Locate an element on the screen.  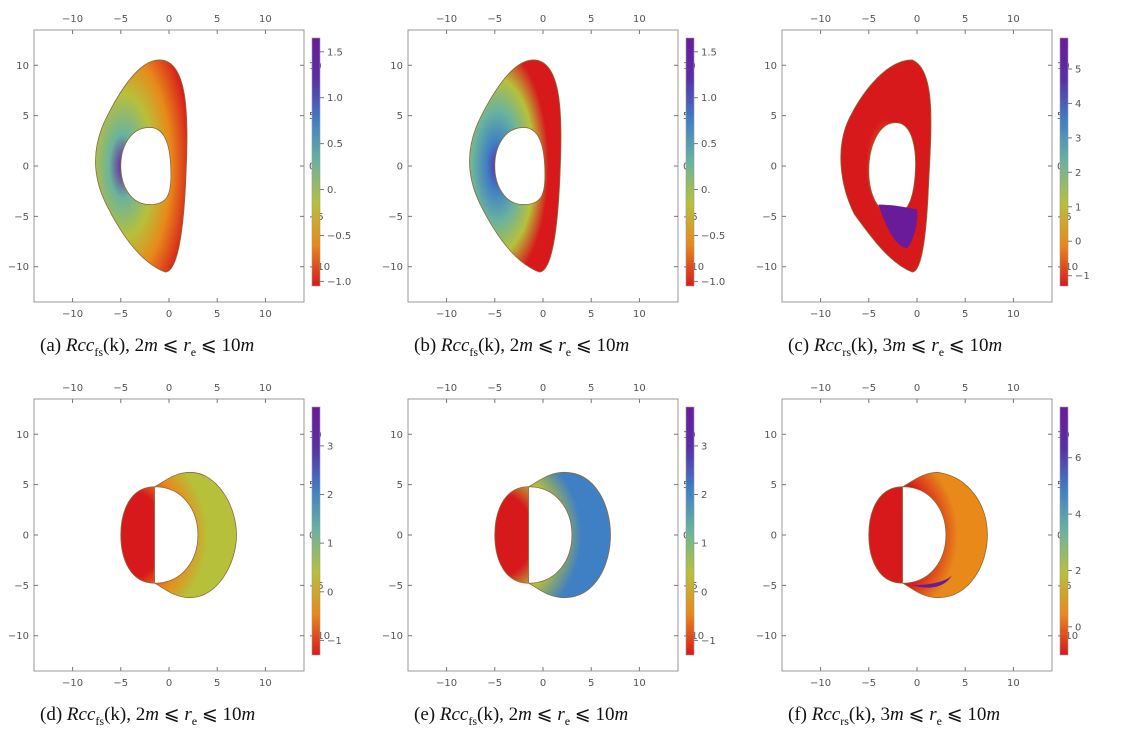
caption-b: (b) Rccfs(k), 2m ⩽ re ⩽ 10m is located at coordinates (522, 347).